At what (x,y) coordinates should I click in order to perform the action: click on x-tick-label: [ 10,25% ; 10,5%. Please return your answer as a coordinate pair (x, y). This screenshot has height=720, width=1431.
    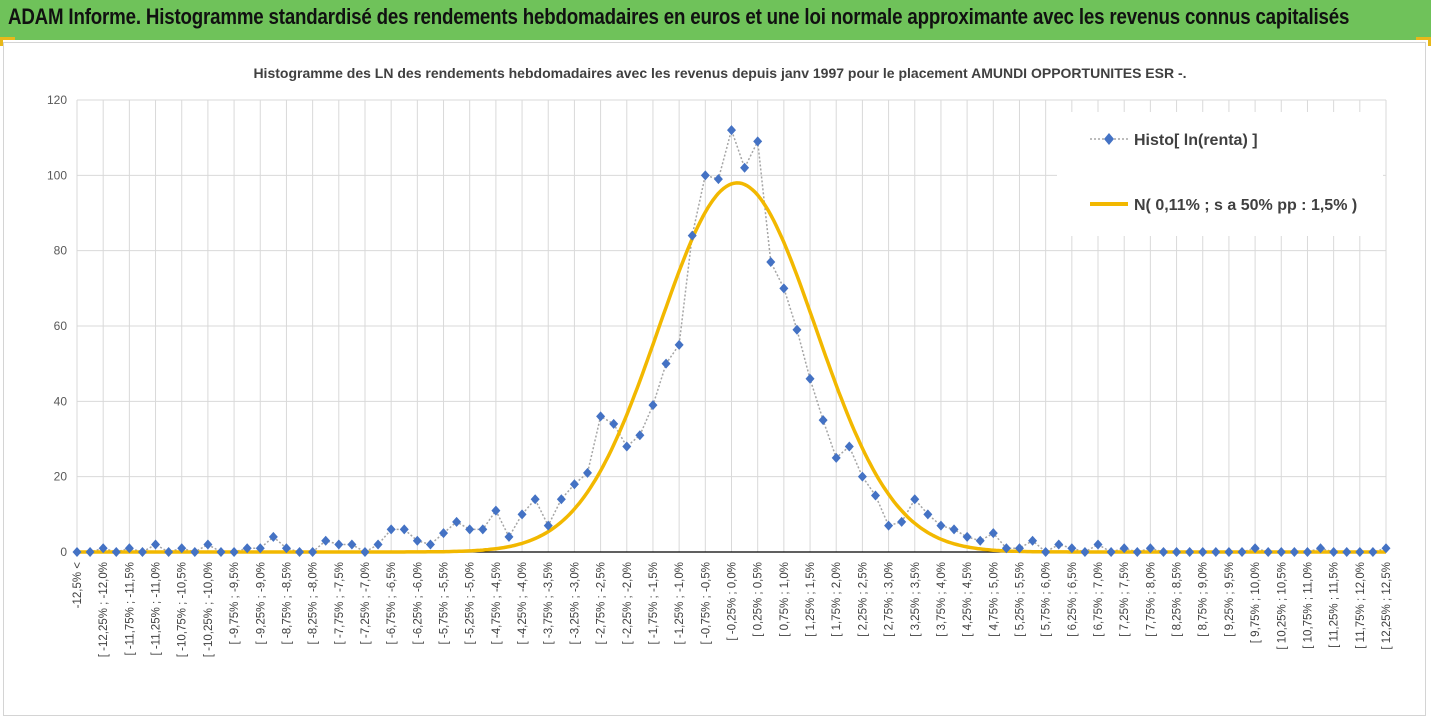
    Looking at the image, I should click on (1282, 606).